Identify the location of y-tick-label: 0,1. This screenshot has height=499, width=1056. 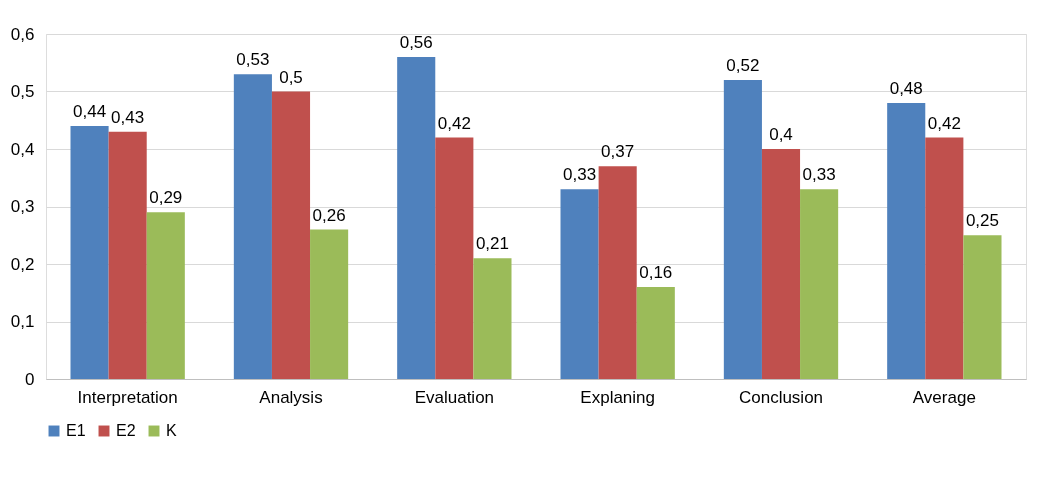
(22, 321).